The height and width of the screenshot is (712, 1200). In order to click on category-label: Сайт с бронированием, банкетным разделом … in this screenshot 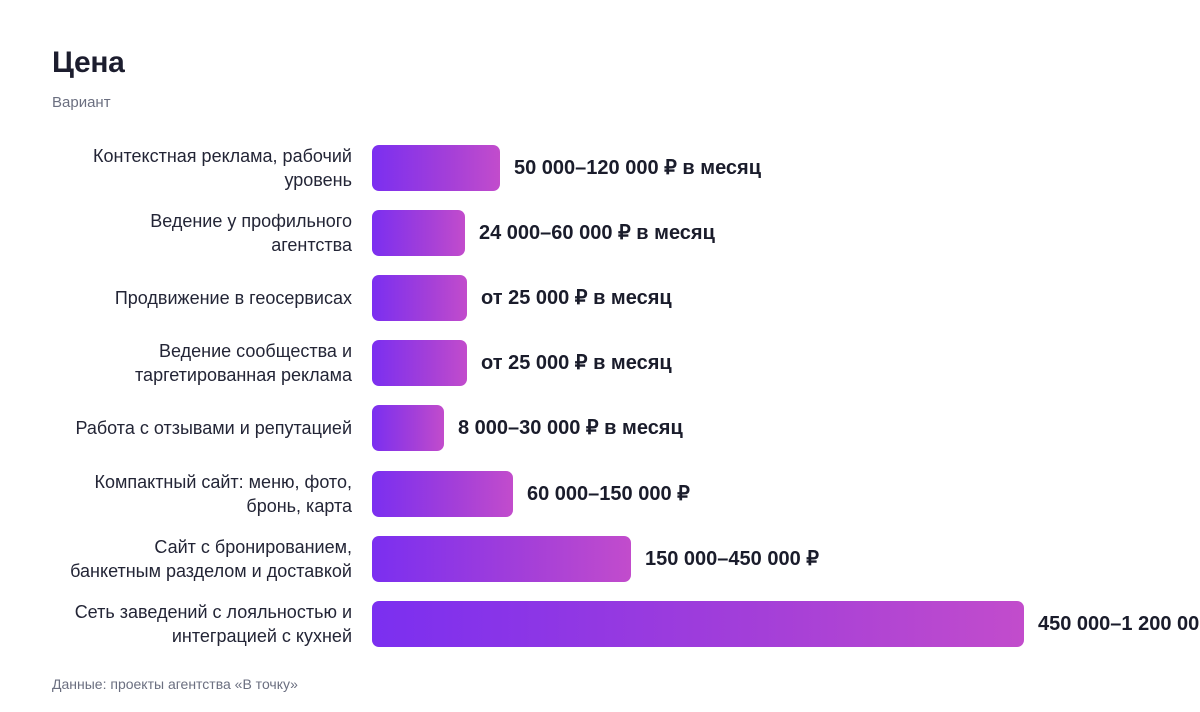, I will do `click(211, 559)`.